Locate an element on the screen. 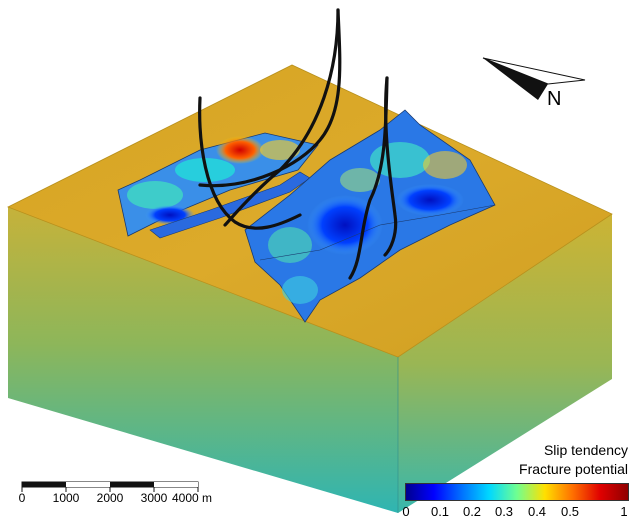 This screenshot has height=525, width=632. colorbar-tick: 0.4 is located at coordinates (537, 511).